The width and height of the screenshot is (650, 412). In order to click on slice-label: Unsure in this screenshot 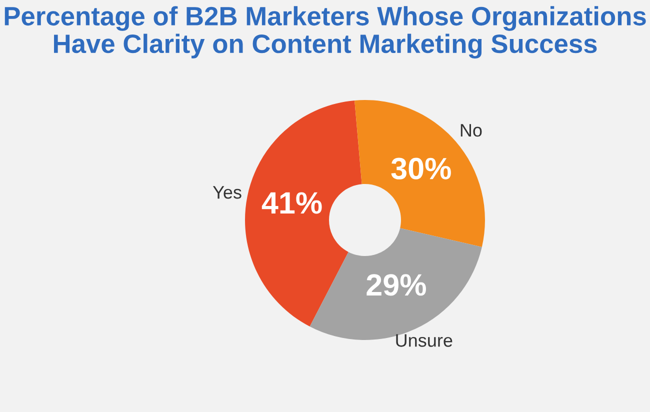, I will do `click(424, 340)`.